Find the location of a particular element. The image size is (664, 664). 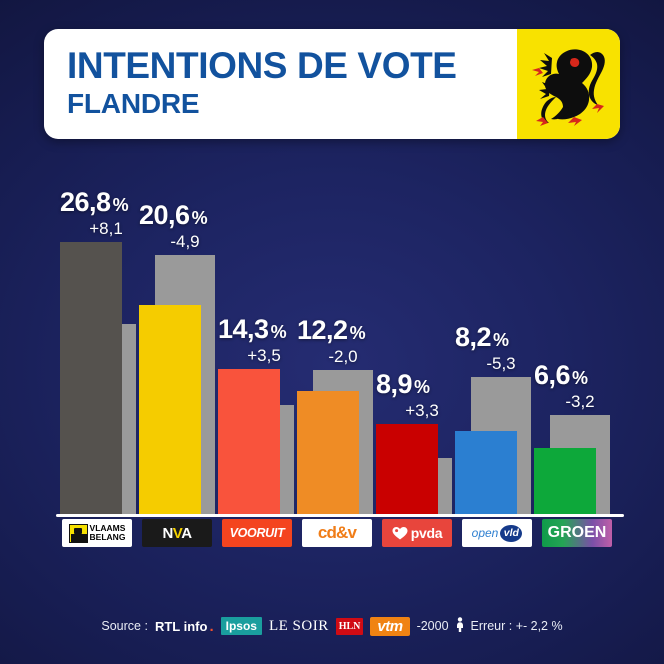

party-logo-cdv: cd&v is located at coordinates (337, 533).